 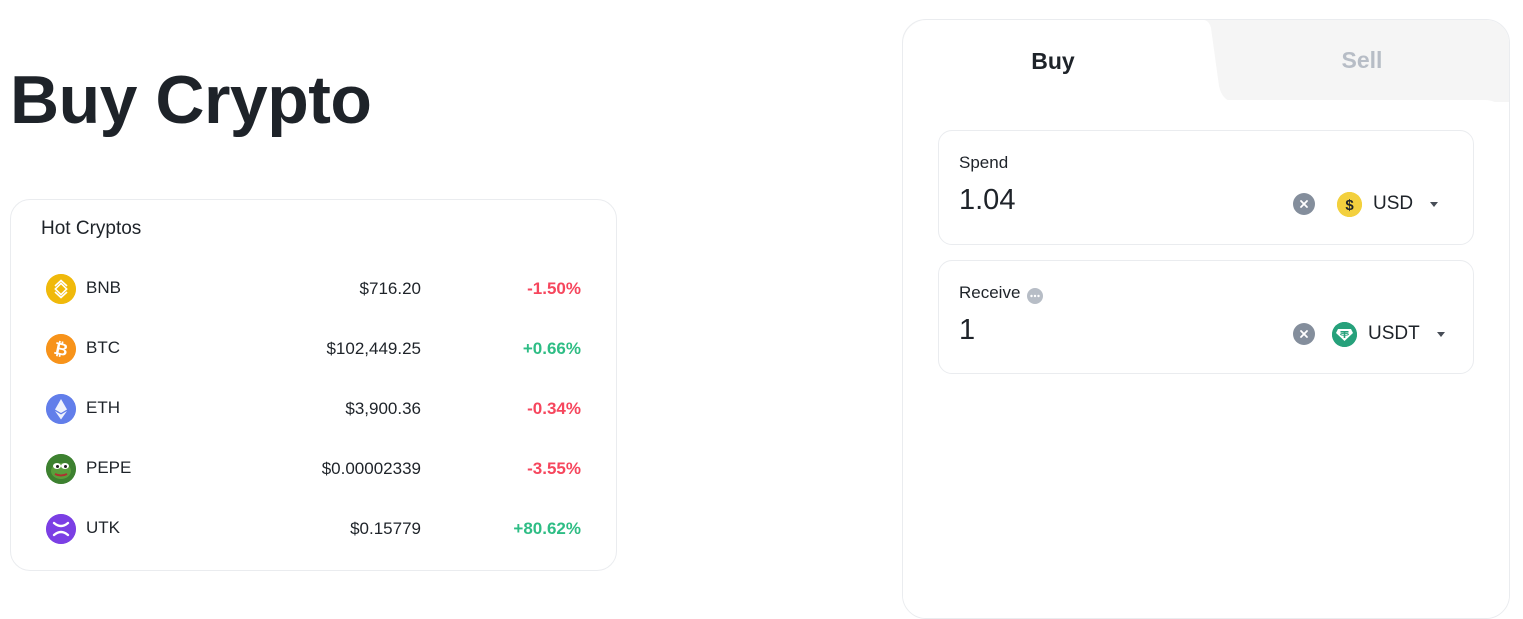 I want to click on tab-divider, so click(x=1213, y=61).